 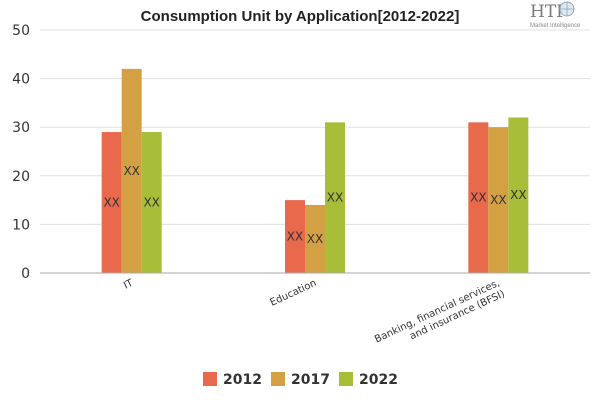 I want to click on x-tick-label: IT, so click(x=129, y=284).